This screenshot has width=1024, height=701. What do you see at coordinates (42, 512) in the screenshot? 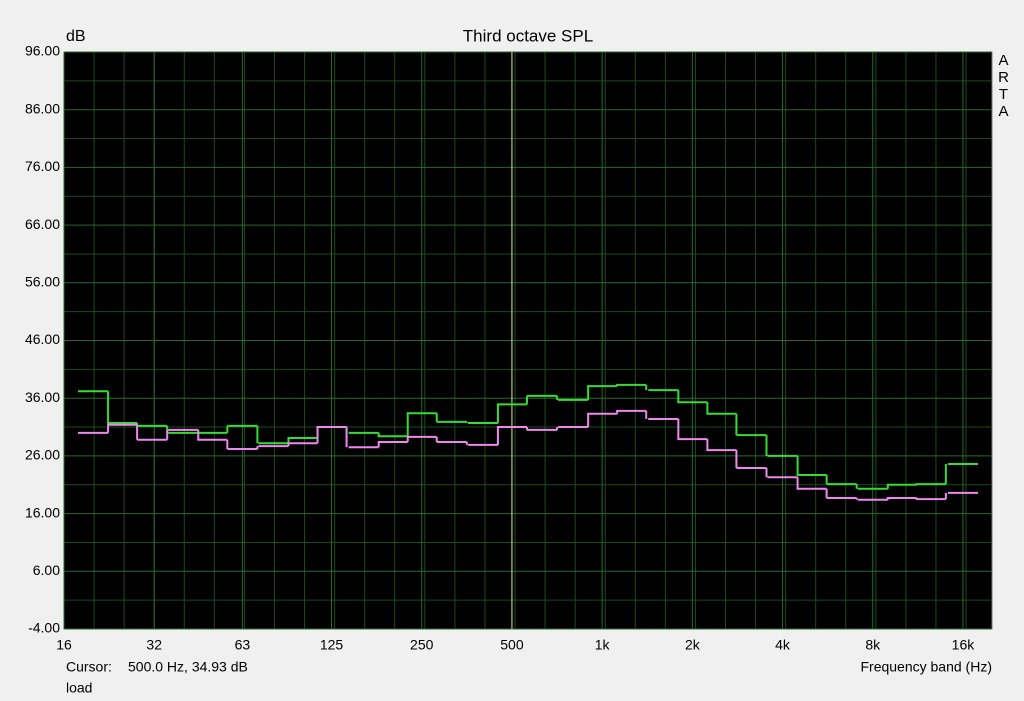
I see `y-tick-label: 16.00` at bounding box center [42, 512].